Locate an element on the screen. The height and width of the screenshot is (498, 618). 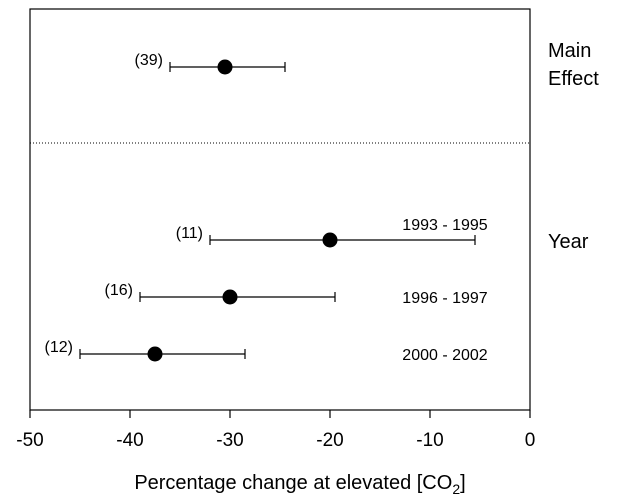
x-tick-label: -10 is located at coordinates (429, 440).